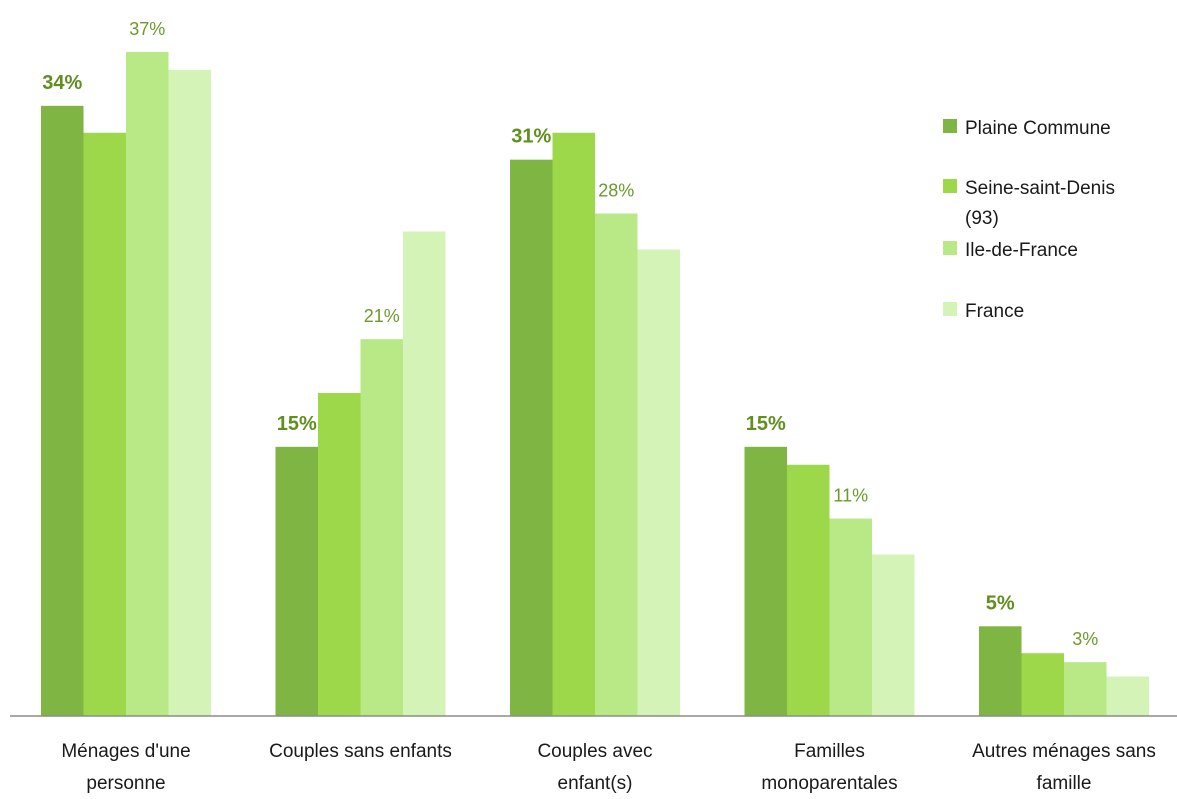 The width and height of the screenshot is (1177, 799). What do you see at coordinates (829, 751) in the screenshot?
I see `x-tick-label: Familles` at bounding box center [829, 751].